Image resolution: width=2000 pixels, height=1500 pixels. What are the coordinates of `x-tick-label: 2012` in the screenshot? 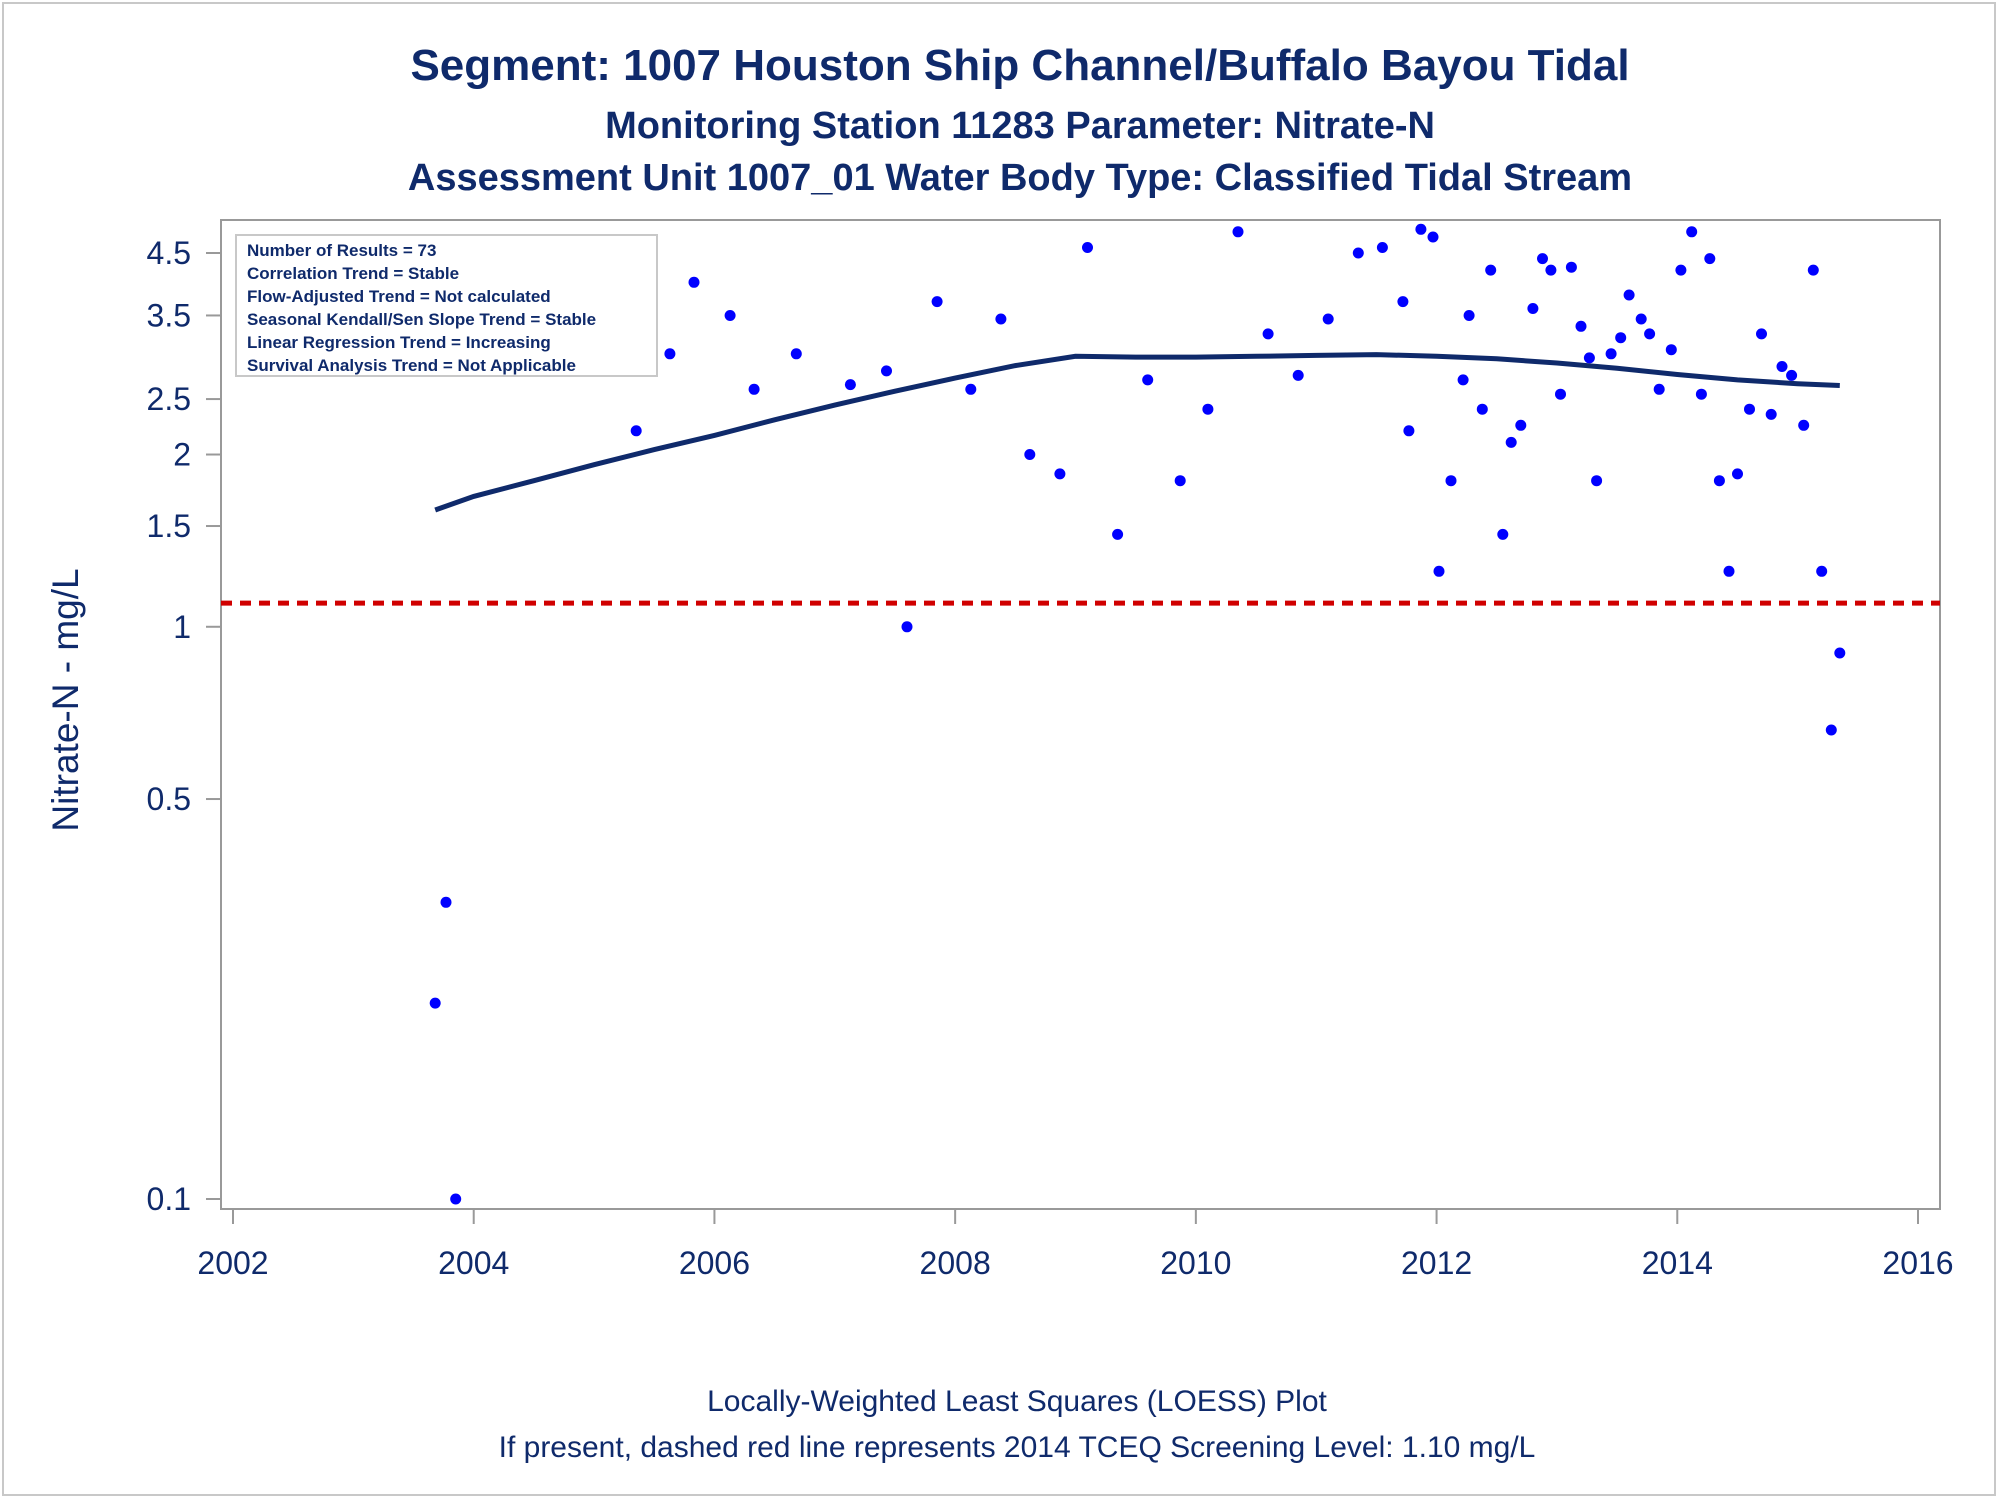 It's located at (1436, 1263).